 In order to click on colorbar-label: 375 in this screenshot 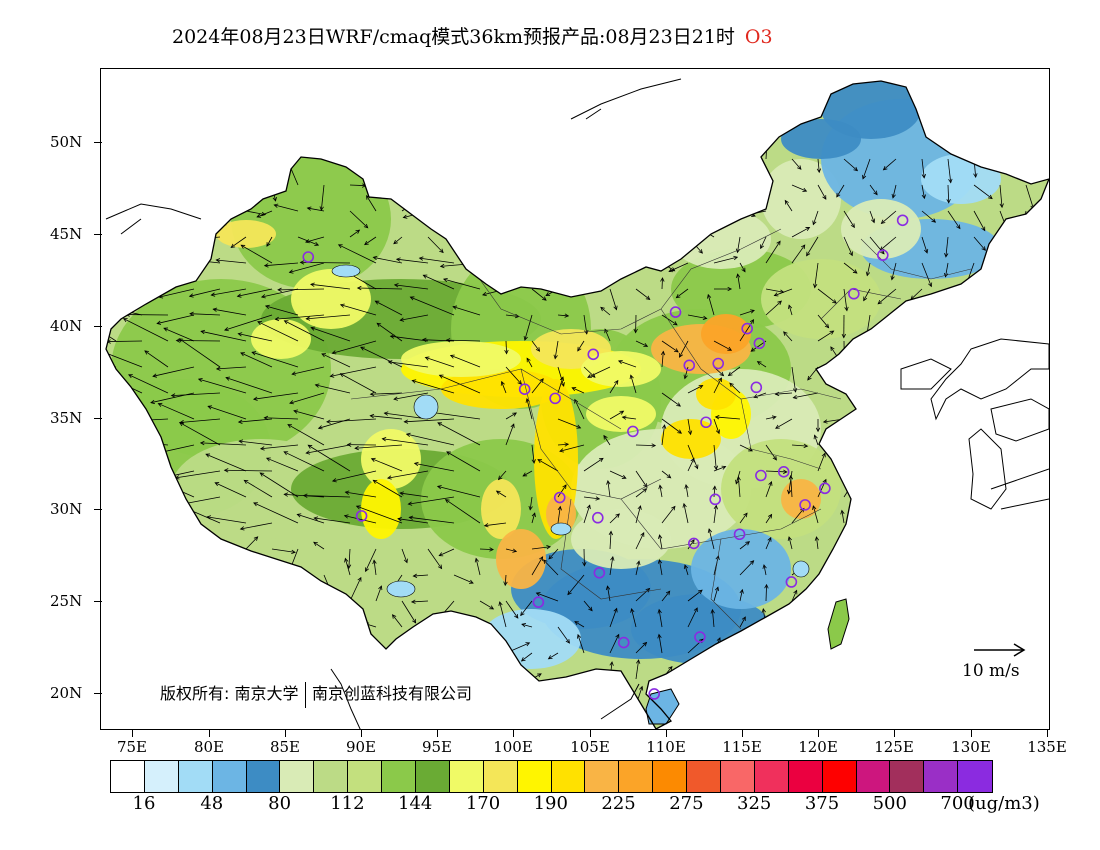, I will do `click(822, 803)`.